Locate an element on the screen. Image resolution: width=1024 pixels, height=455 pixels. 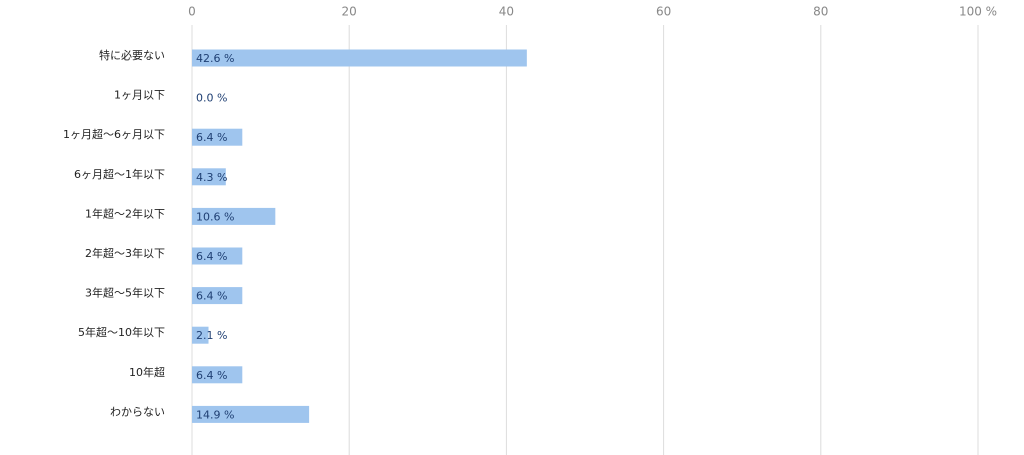
value-label: 2.1 % is located at coordinates (211, 335).